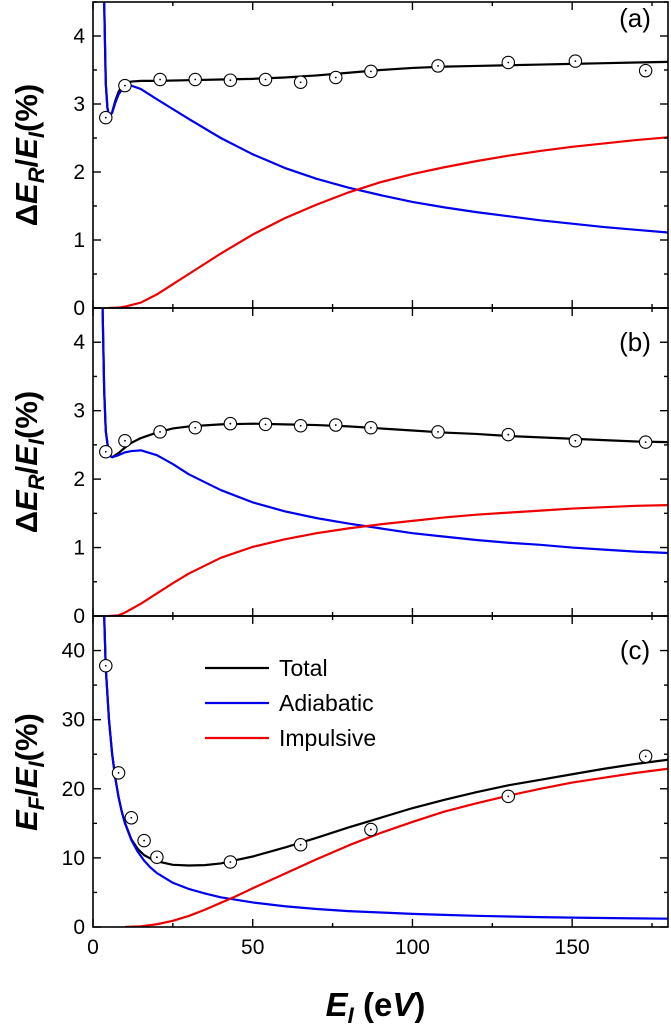 The width and height of the screenshot is (671, 1033). Describe the element at coordinates (635, 18) in the screenshot. I see `panel-label: (a)` at that location.